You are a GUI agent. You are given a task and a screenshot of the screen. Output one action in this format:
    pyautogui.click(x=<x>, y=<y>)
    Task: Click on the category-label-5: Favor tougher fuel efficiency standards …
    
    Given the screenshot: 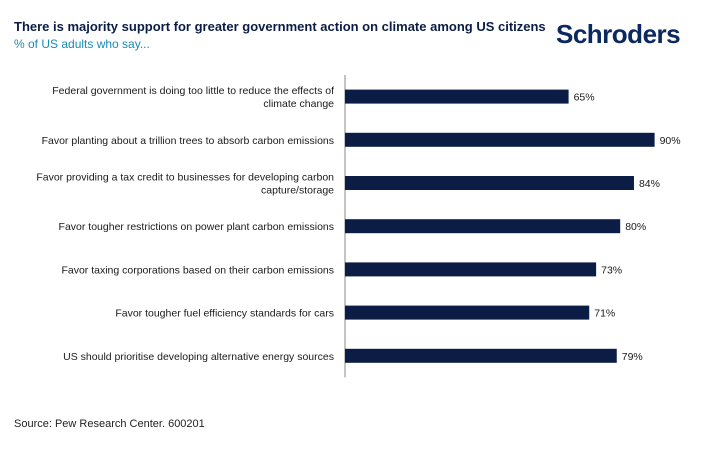 What is the action you would take?
    pyautogui.click(x=224, y=314)
    